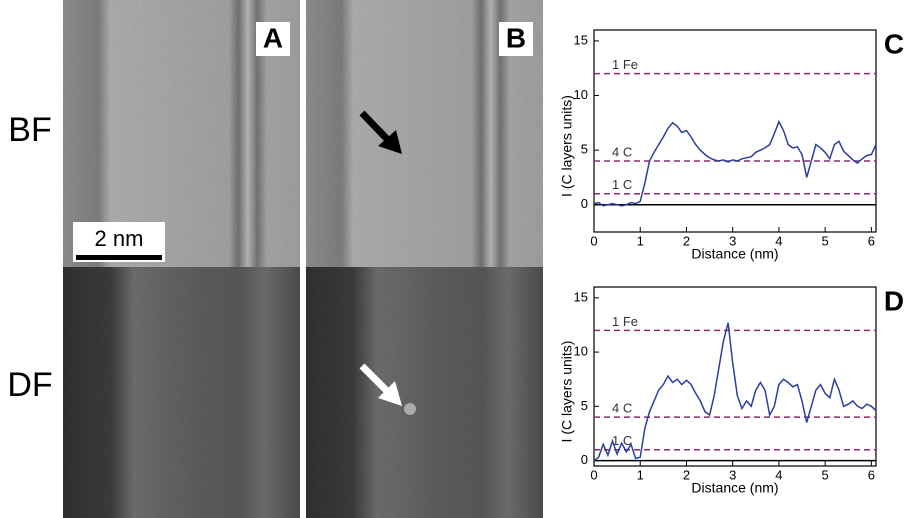  Describe the element at coordinates (894, 300) in the screenshot. I see `panel-label: D` at that location.